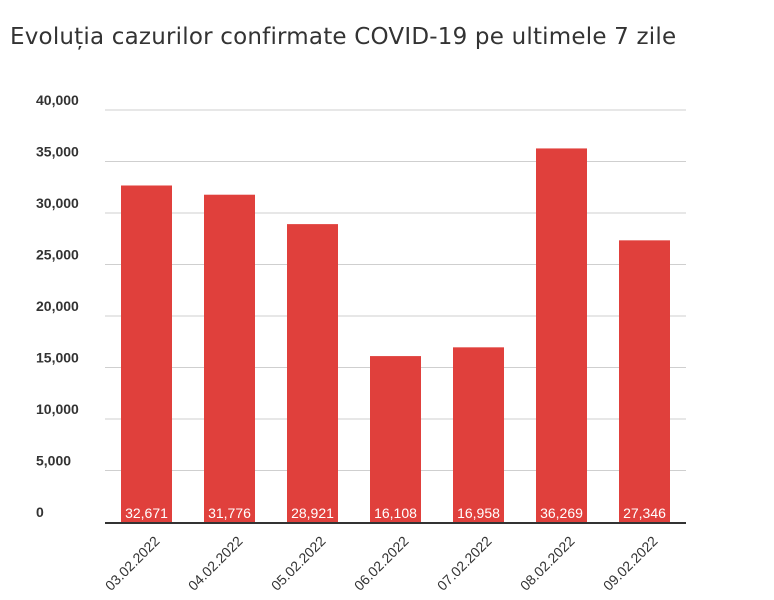  I want to click on x-tick-label: 03.02.2022, so click(132, 563).